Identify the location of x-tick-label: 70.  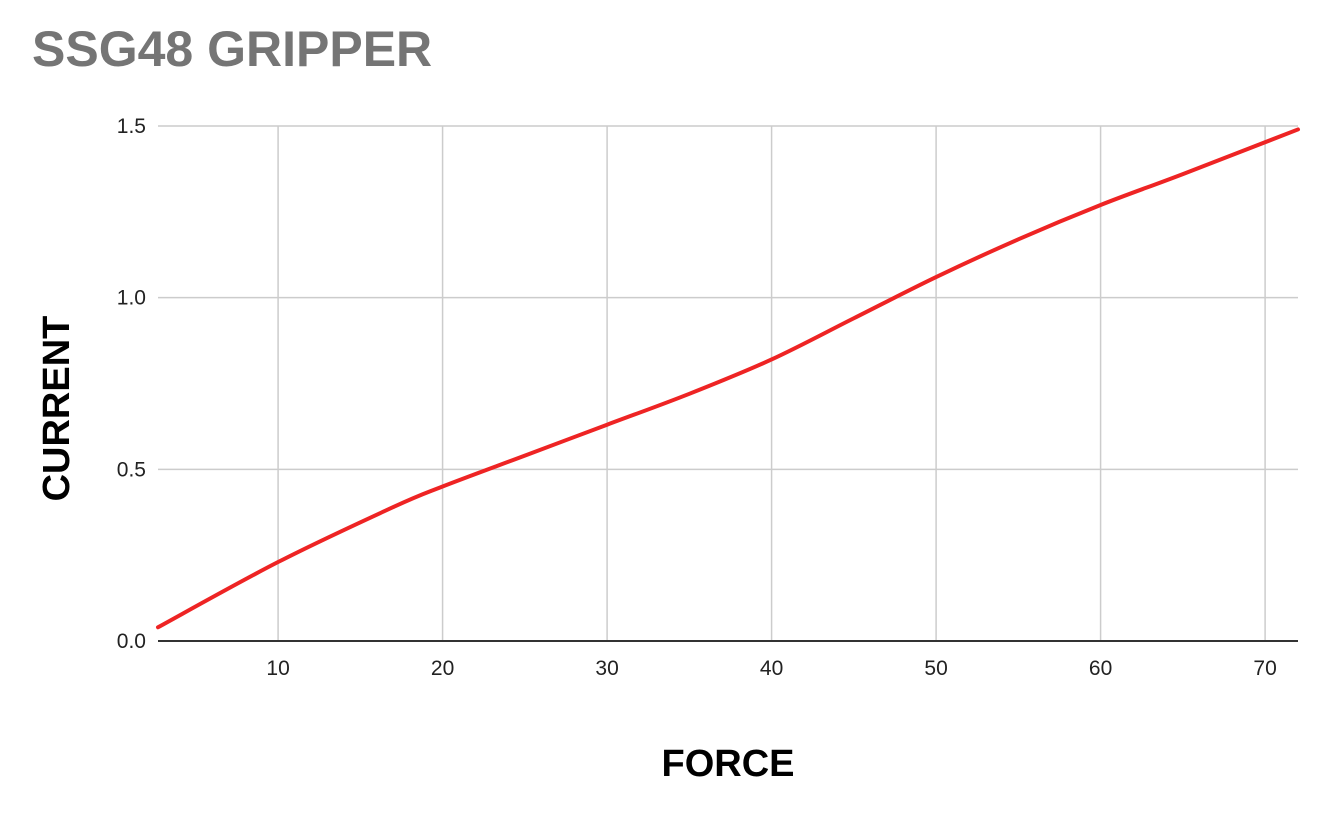
(1264, 668).